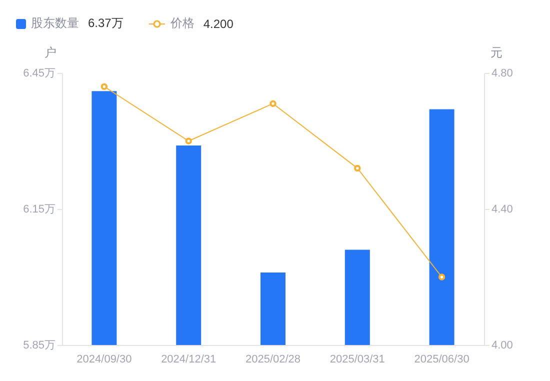 This screenshot has width=550, height=381. What do you see at coordinates (496, 53) in the screenshot?
I see `y2-axis-title: 元` at bounding box center [496, 53].